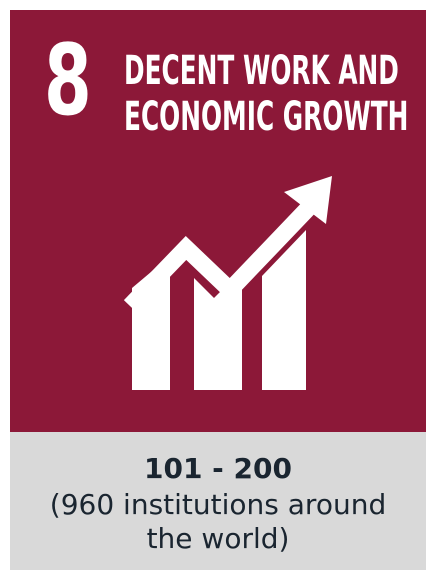 This screenshot has height=570, width=426. I want to click on institutions-count-line-1: (960 institutions around, so click(218, 504).